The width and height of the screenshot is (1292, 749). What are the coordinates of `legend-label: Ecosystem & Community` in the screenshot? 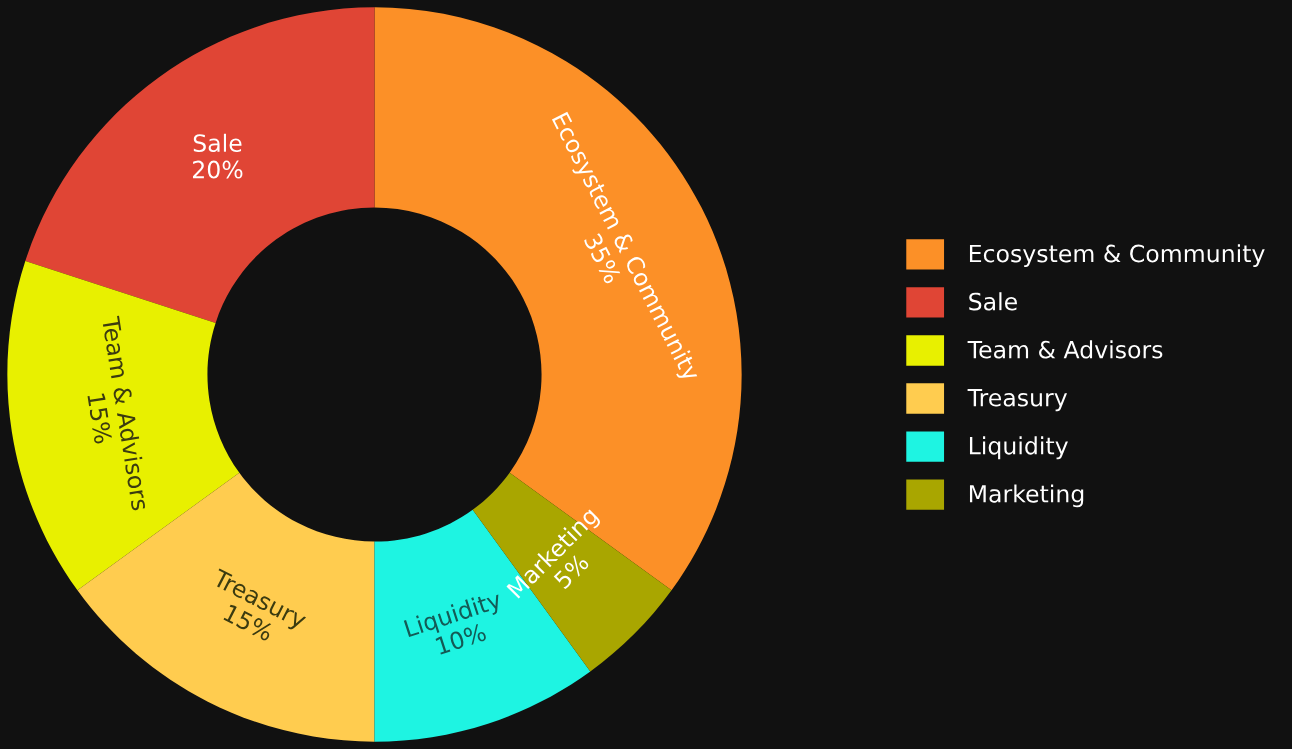 It's located at (1117, 256).